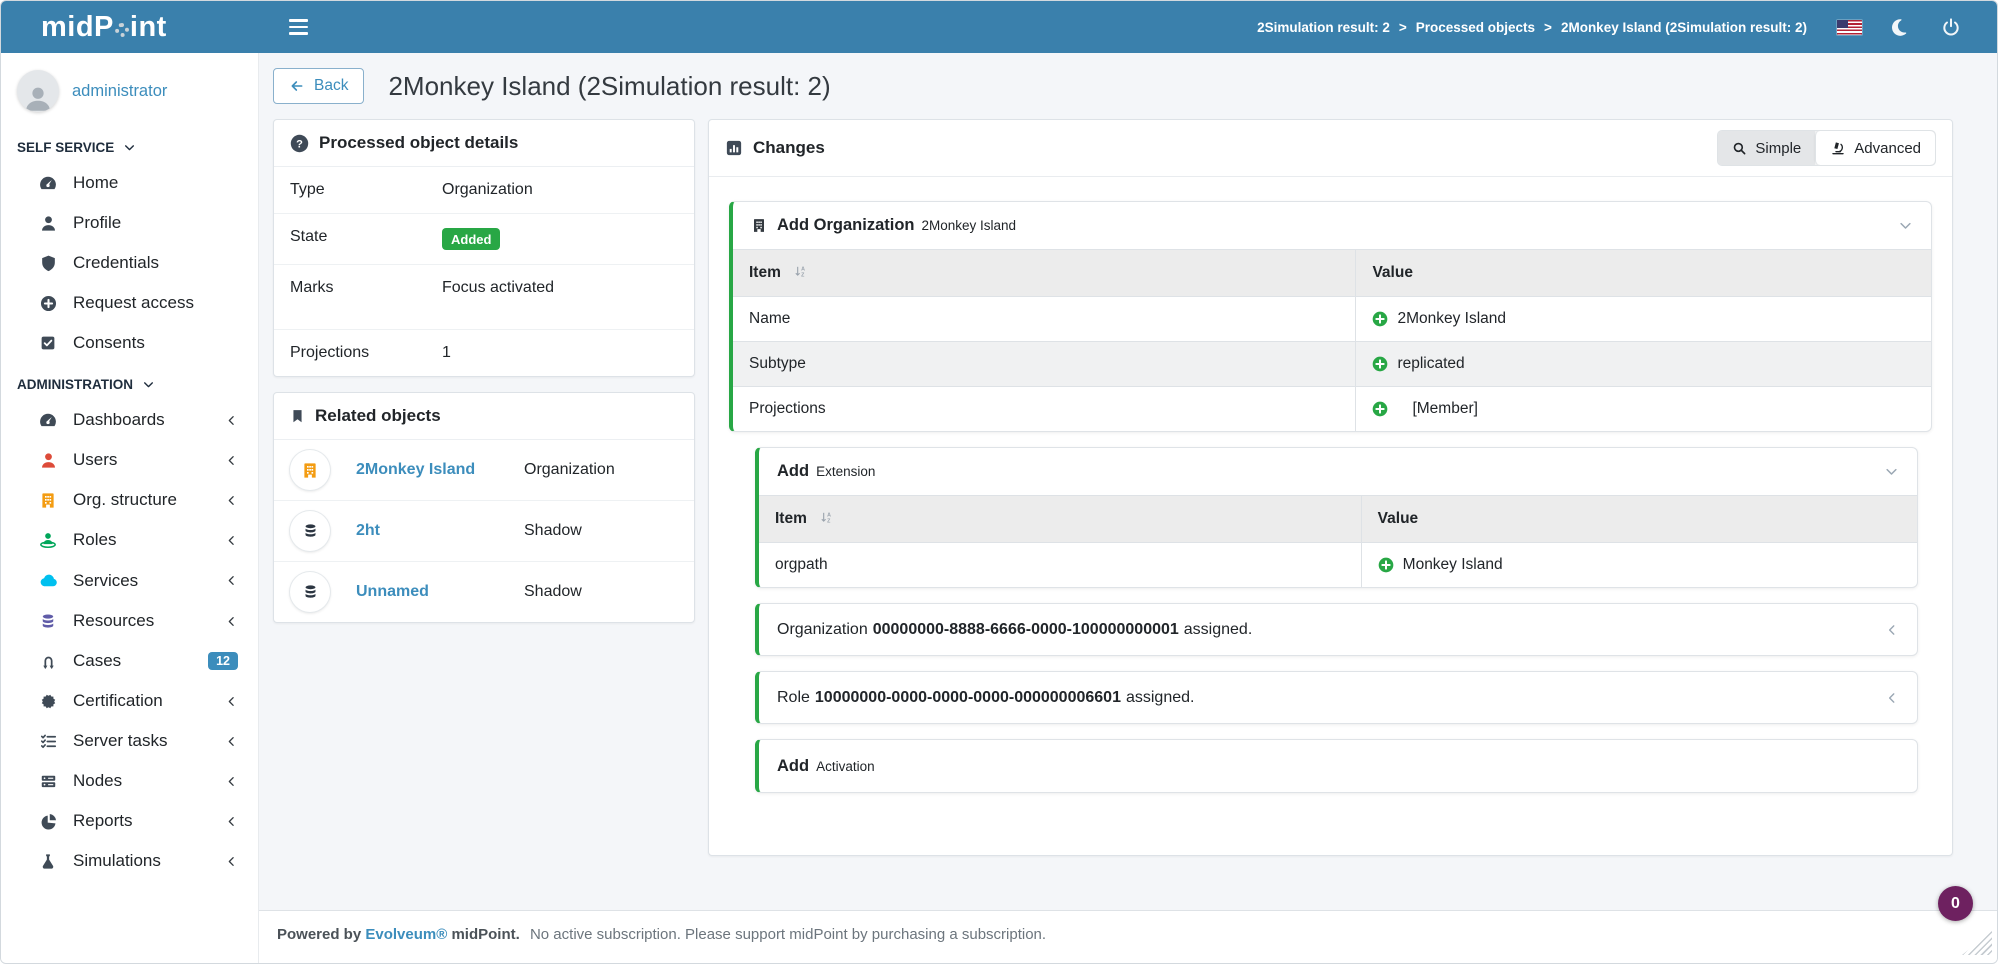 This screenshot has height=964, width=1998. I want to click on breadcrumb-item-current: 2Monkey Island (2Simulation result: 2), so click(1683, 27).